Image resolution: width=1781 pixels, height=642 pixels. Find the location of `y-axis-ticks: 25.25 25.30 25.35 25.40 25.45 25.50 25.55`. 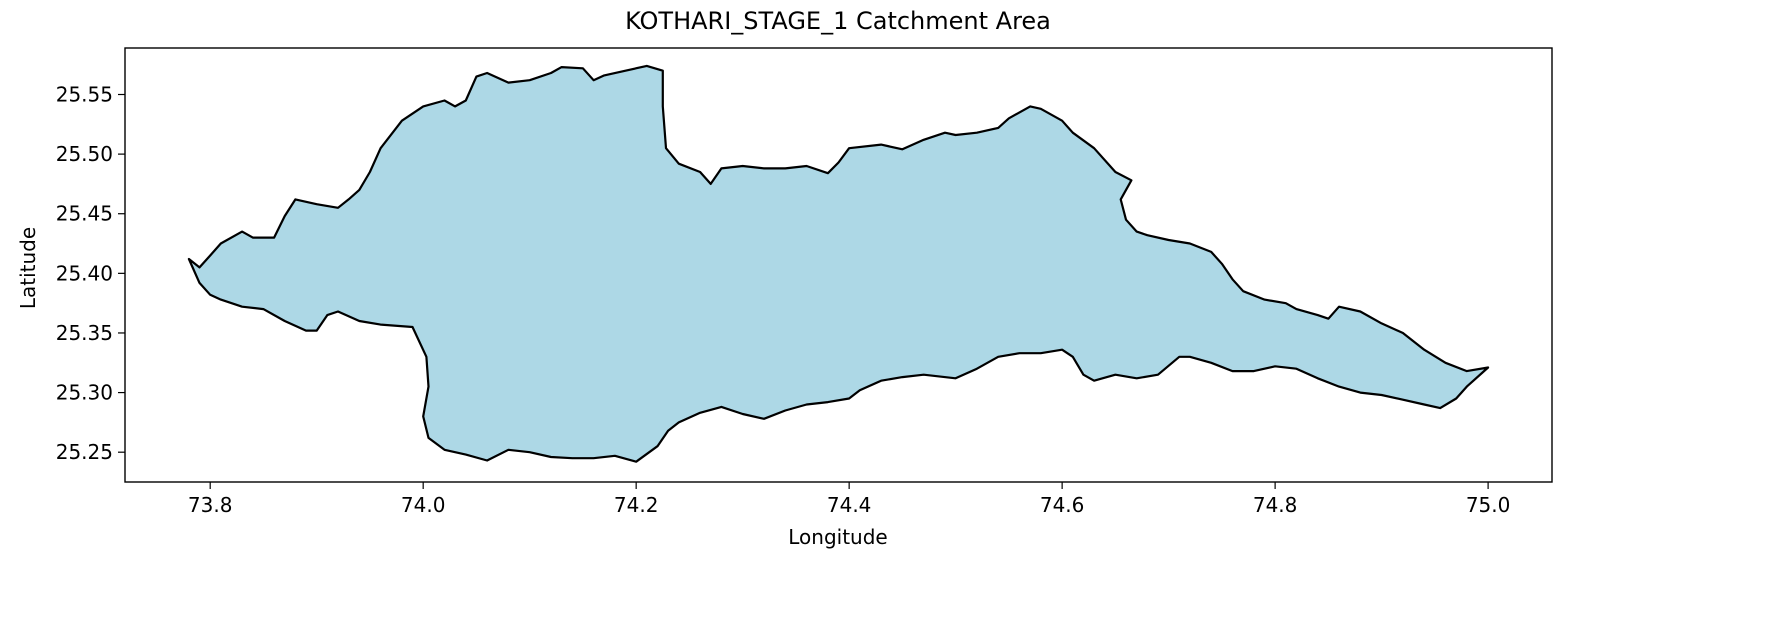

y-axis-ticks: 25.25 25.30 25.35 25.40 25.45 25.50 25.55 is located at coordinates (90, 273).